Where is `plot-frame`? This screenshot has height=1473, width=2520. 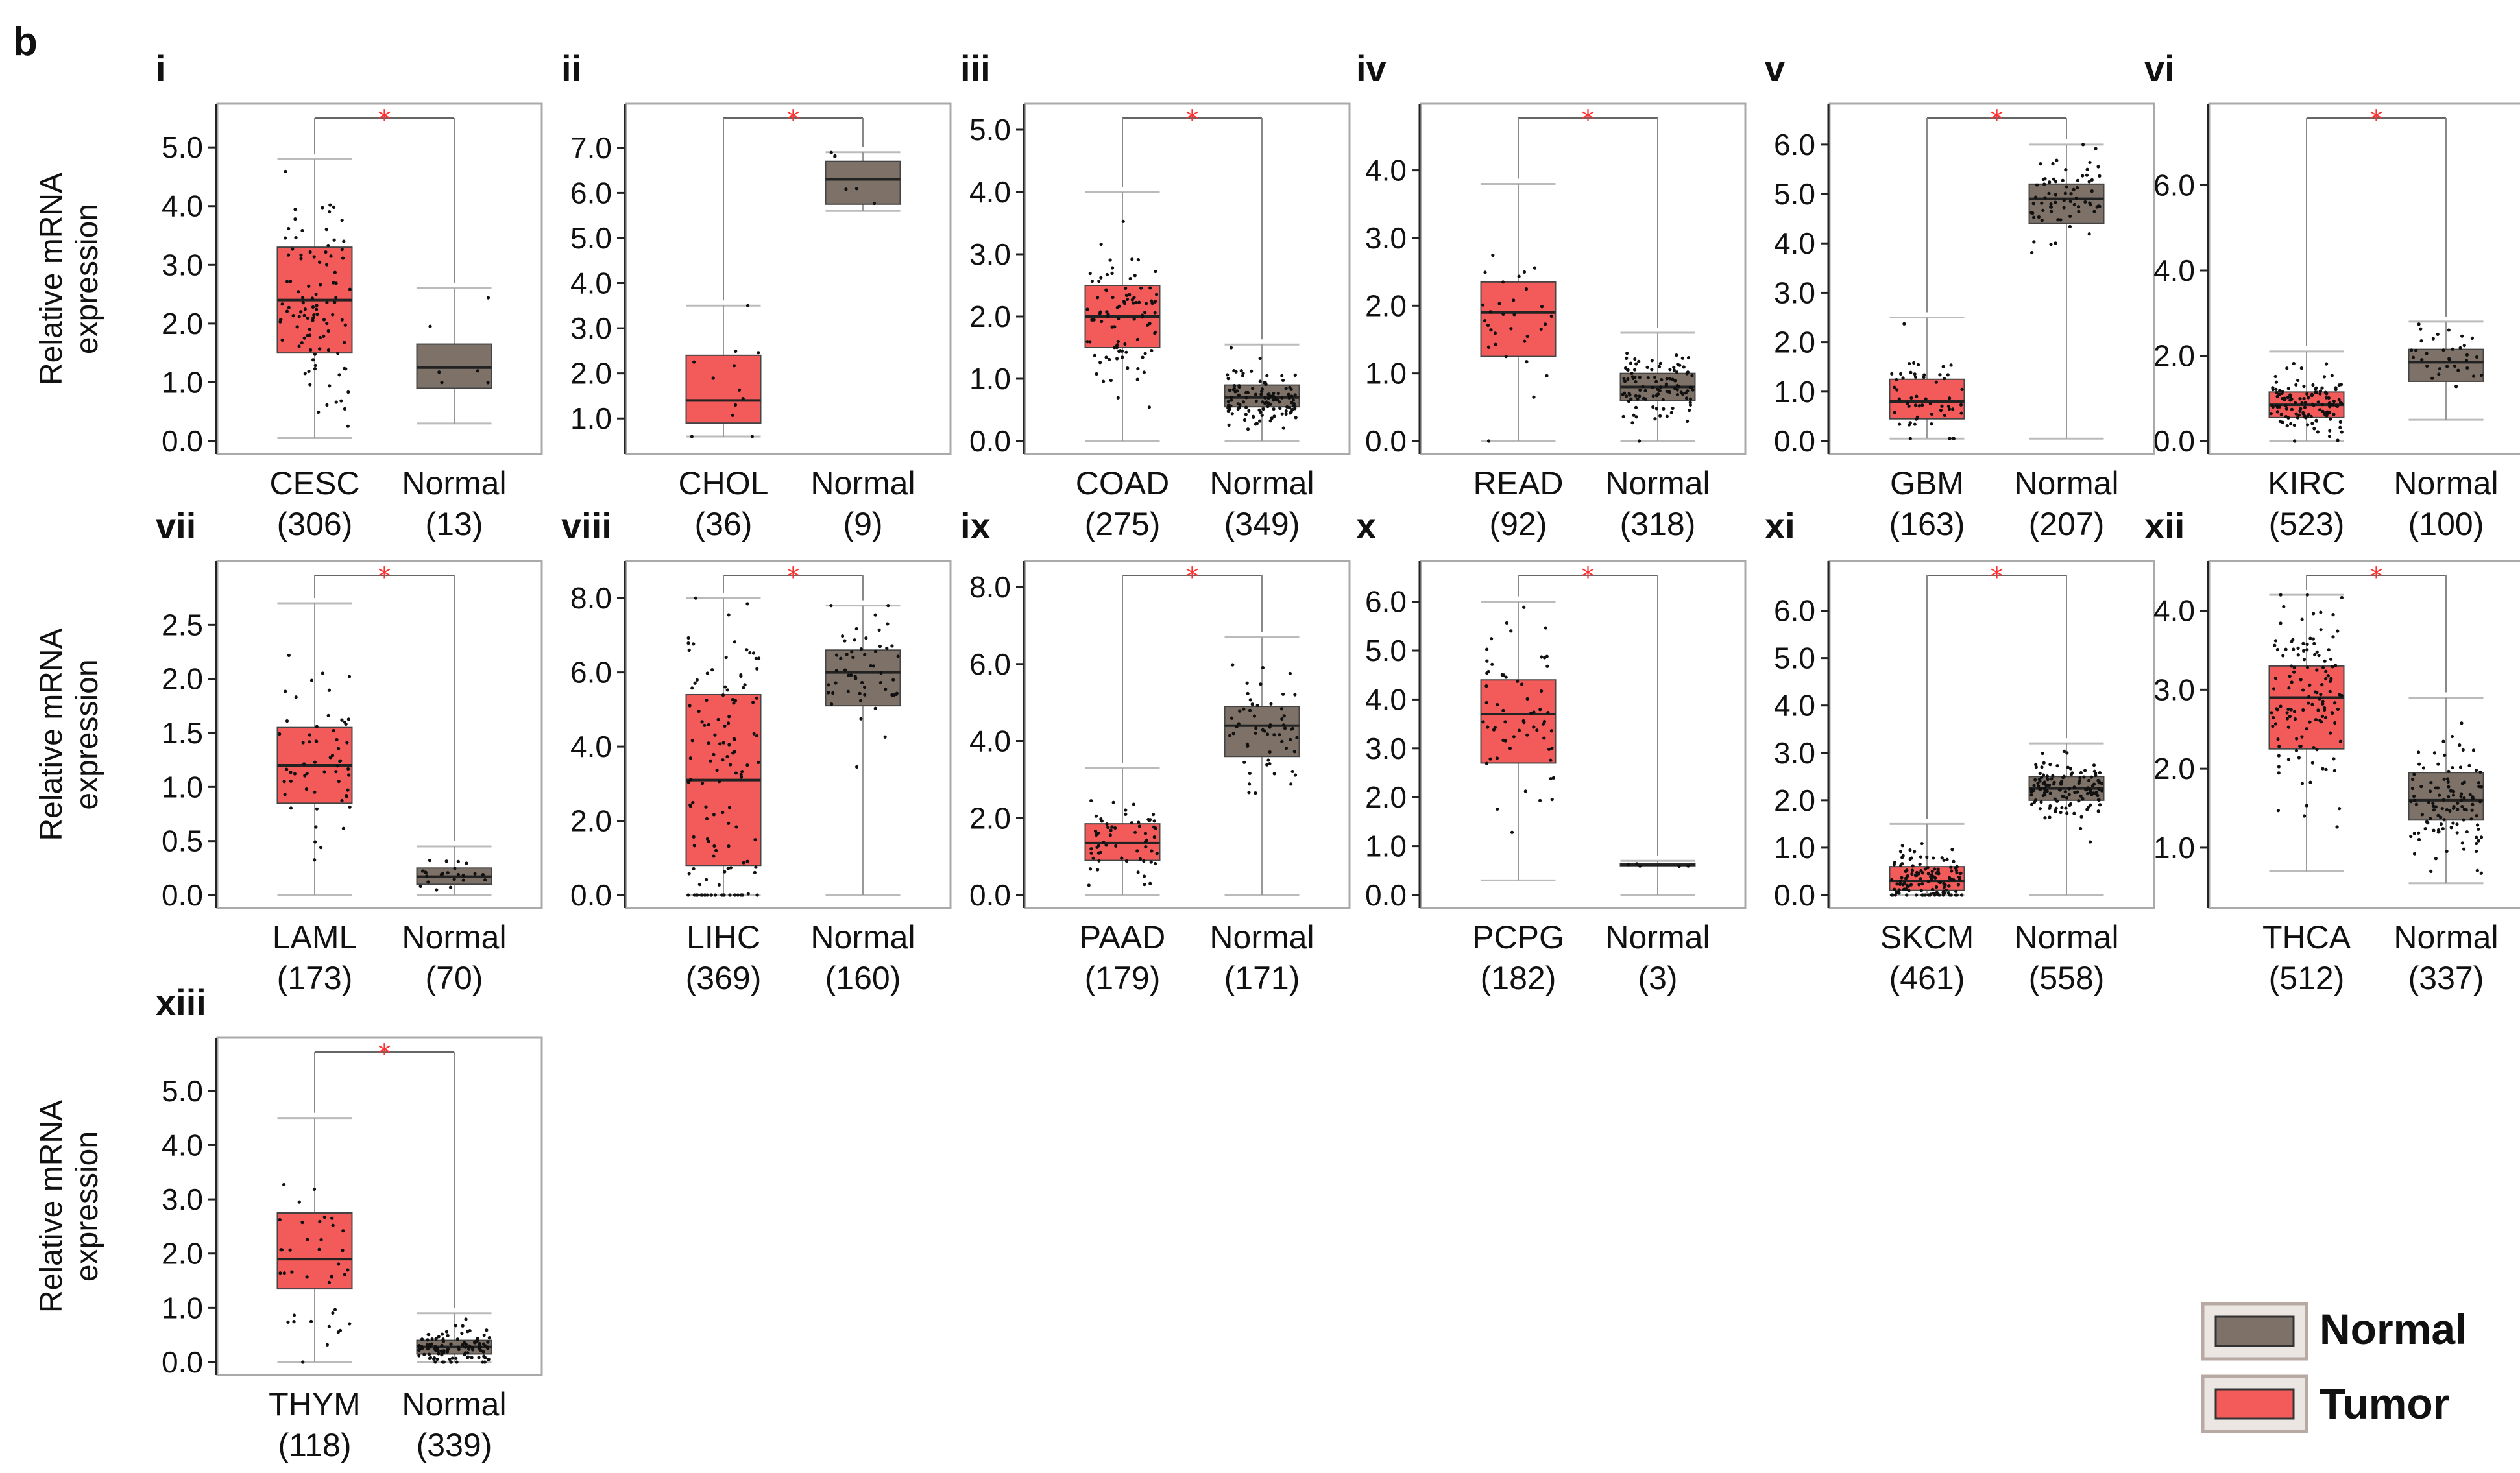 plot-frame is located at coordinates (788, 734).